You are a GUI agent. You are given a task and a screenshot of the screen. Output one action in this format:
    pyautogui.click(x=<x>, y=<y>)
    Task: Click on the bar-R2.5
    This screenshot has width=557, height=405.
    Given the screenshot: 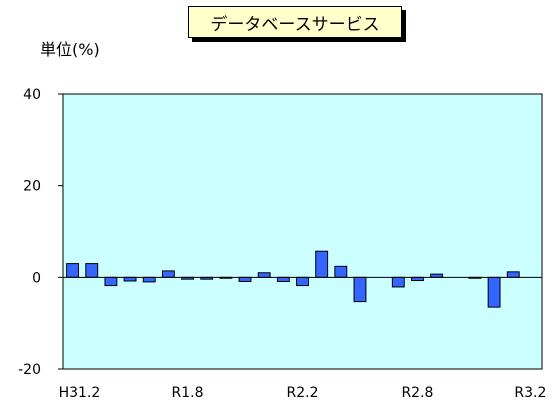 What is the action you would take?
    pyautogui.click(x=360, y=289)
    